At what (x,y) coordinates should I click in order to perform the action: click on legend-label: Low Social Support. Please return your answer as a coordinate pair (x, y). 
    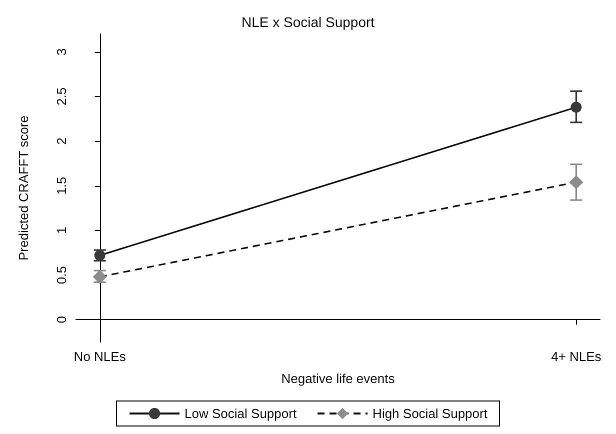
    Looking at the image, I should click on (240, 413).